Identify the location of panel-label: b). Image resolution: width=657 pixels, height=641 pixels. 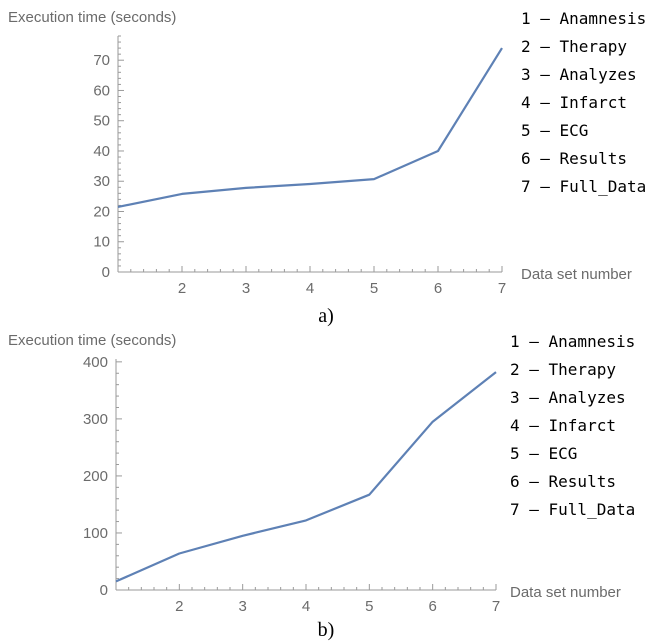
(326, 630).